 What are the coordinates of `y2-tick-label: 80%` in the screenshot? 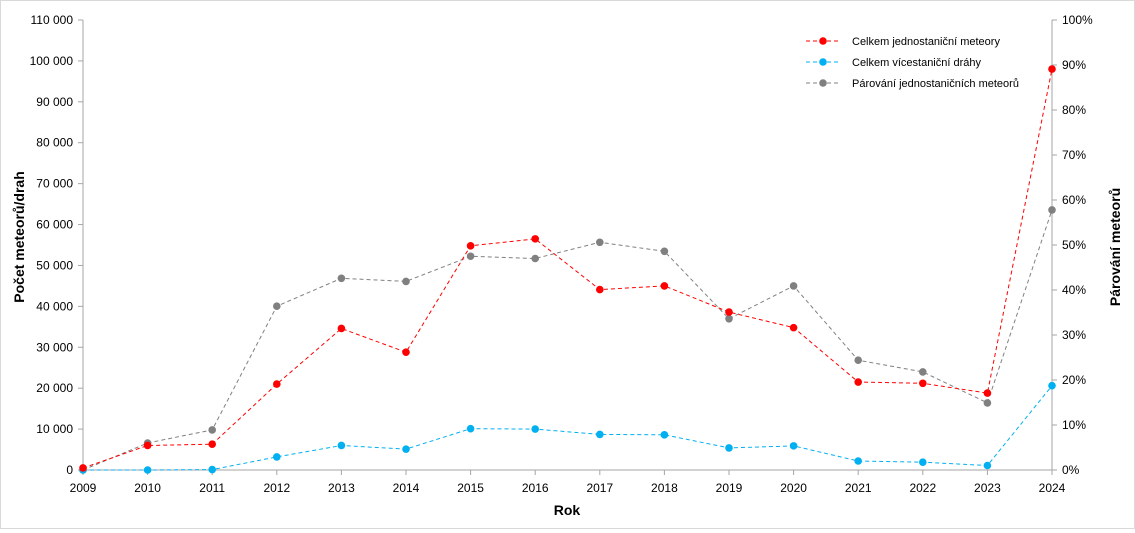 It's located at (1074, 110).